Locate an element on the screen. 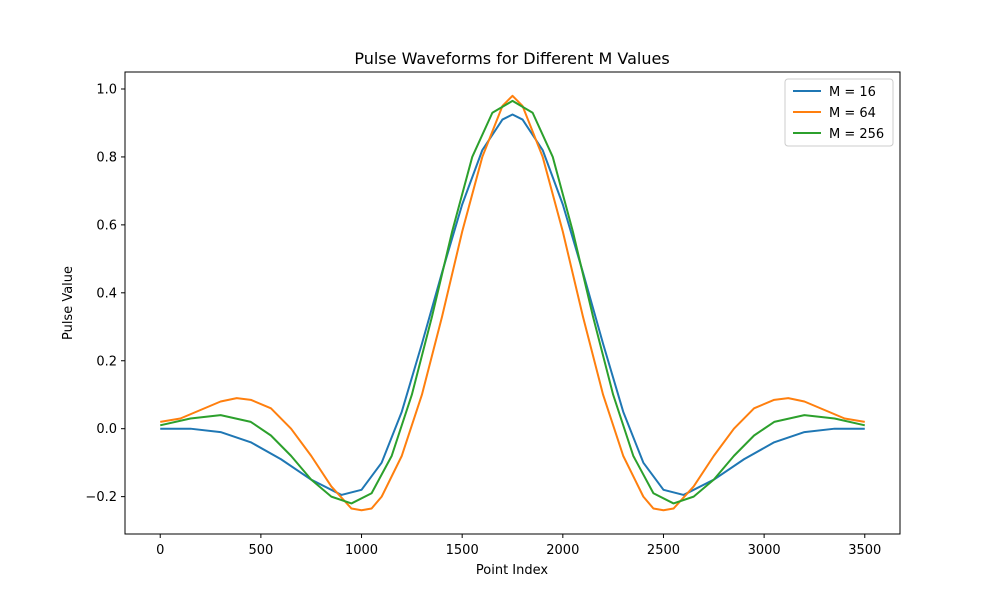 The width and height of the screenshot is (1000, 600). y-axis-label: Pulse Value is located at coordinates (68, 303).